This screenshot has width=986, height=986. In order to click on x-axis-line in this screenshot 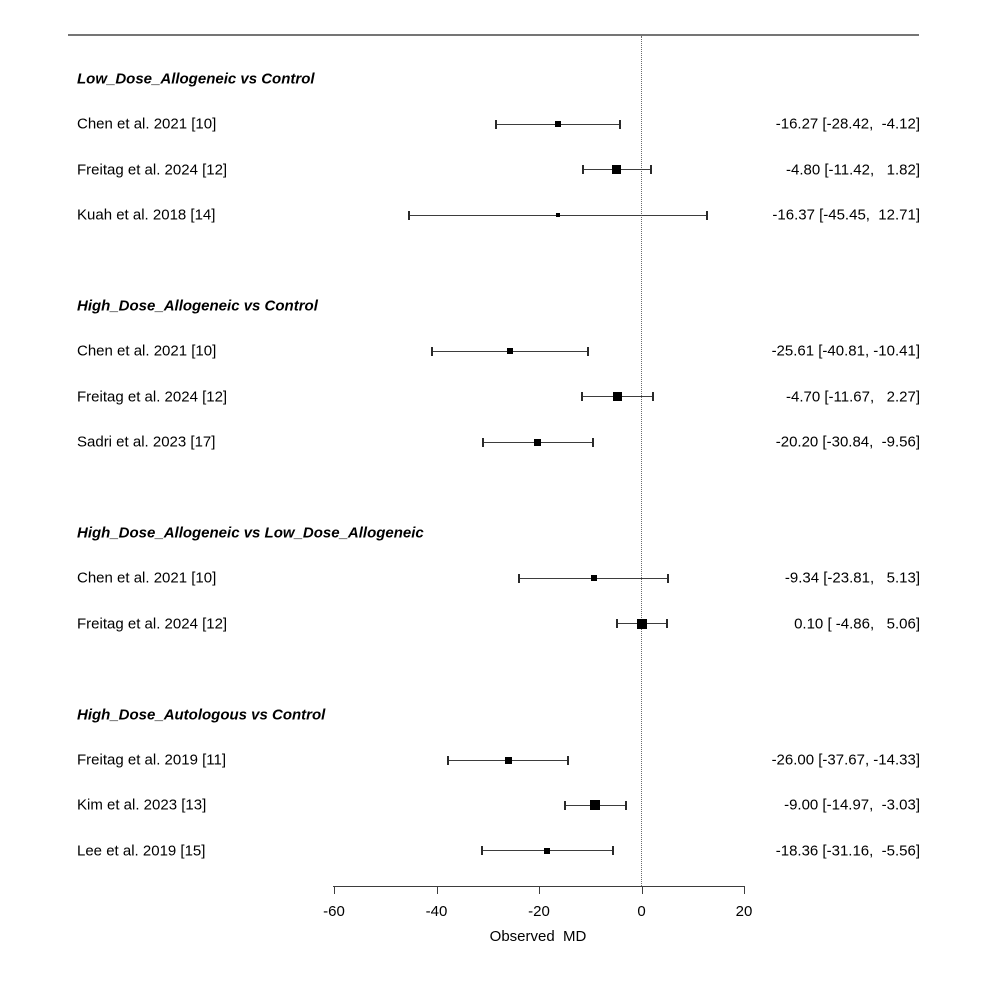, I will do `click(538, 886)`.